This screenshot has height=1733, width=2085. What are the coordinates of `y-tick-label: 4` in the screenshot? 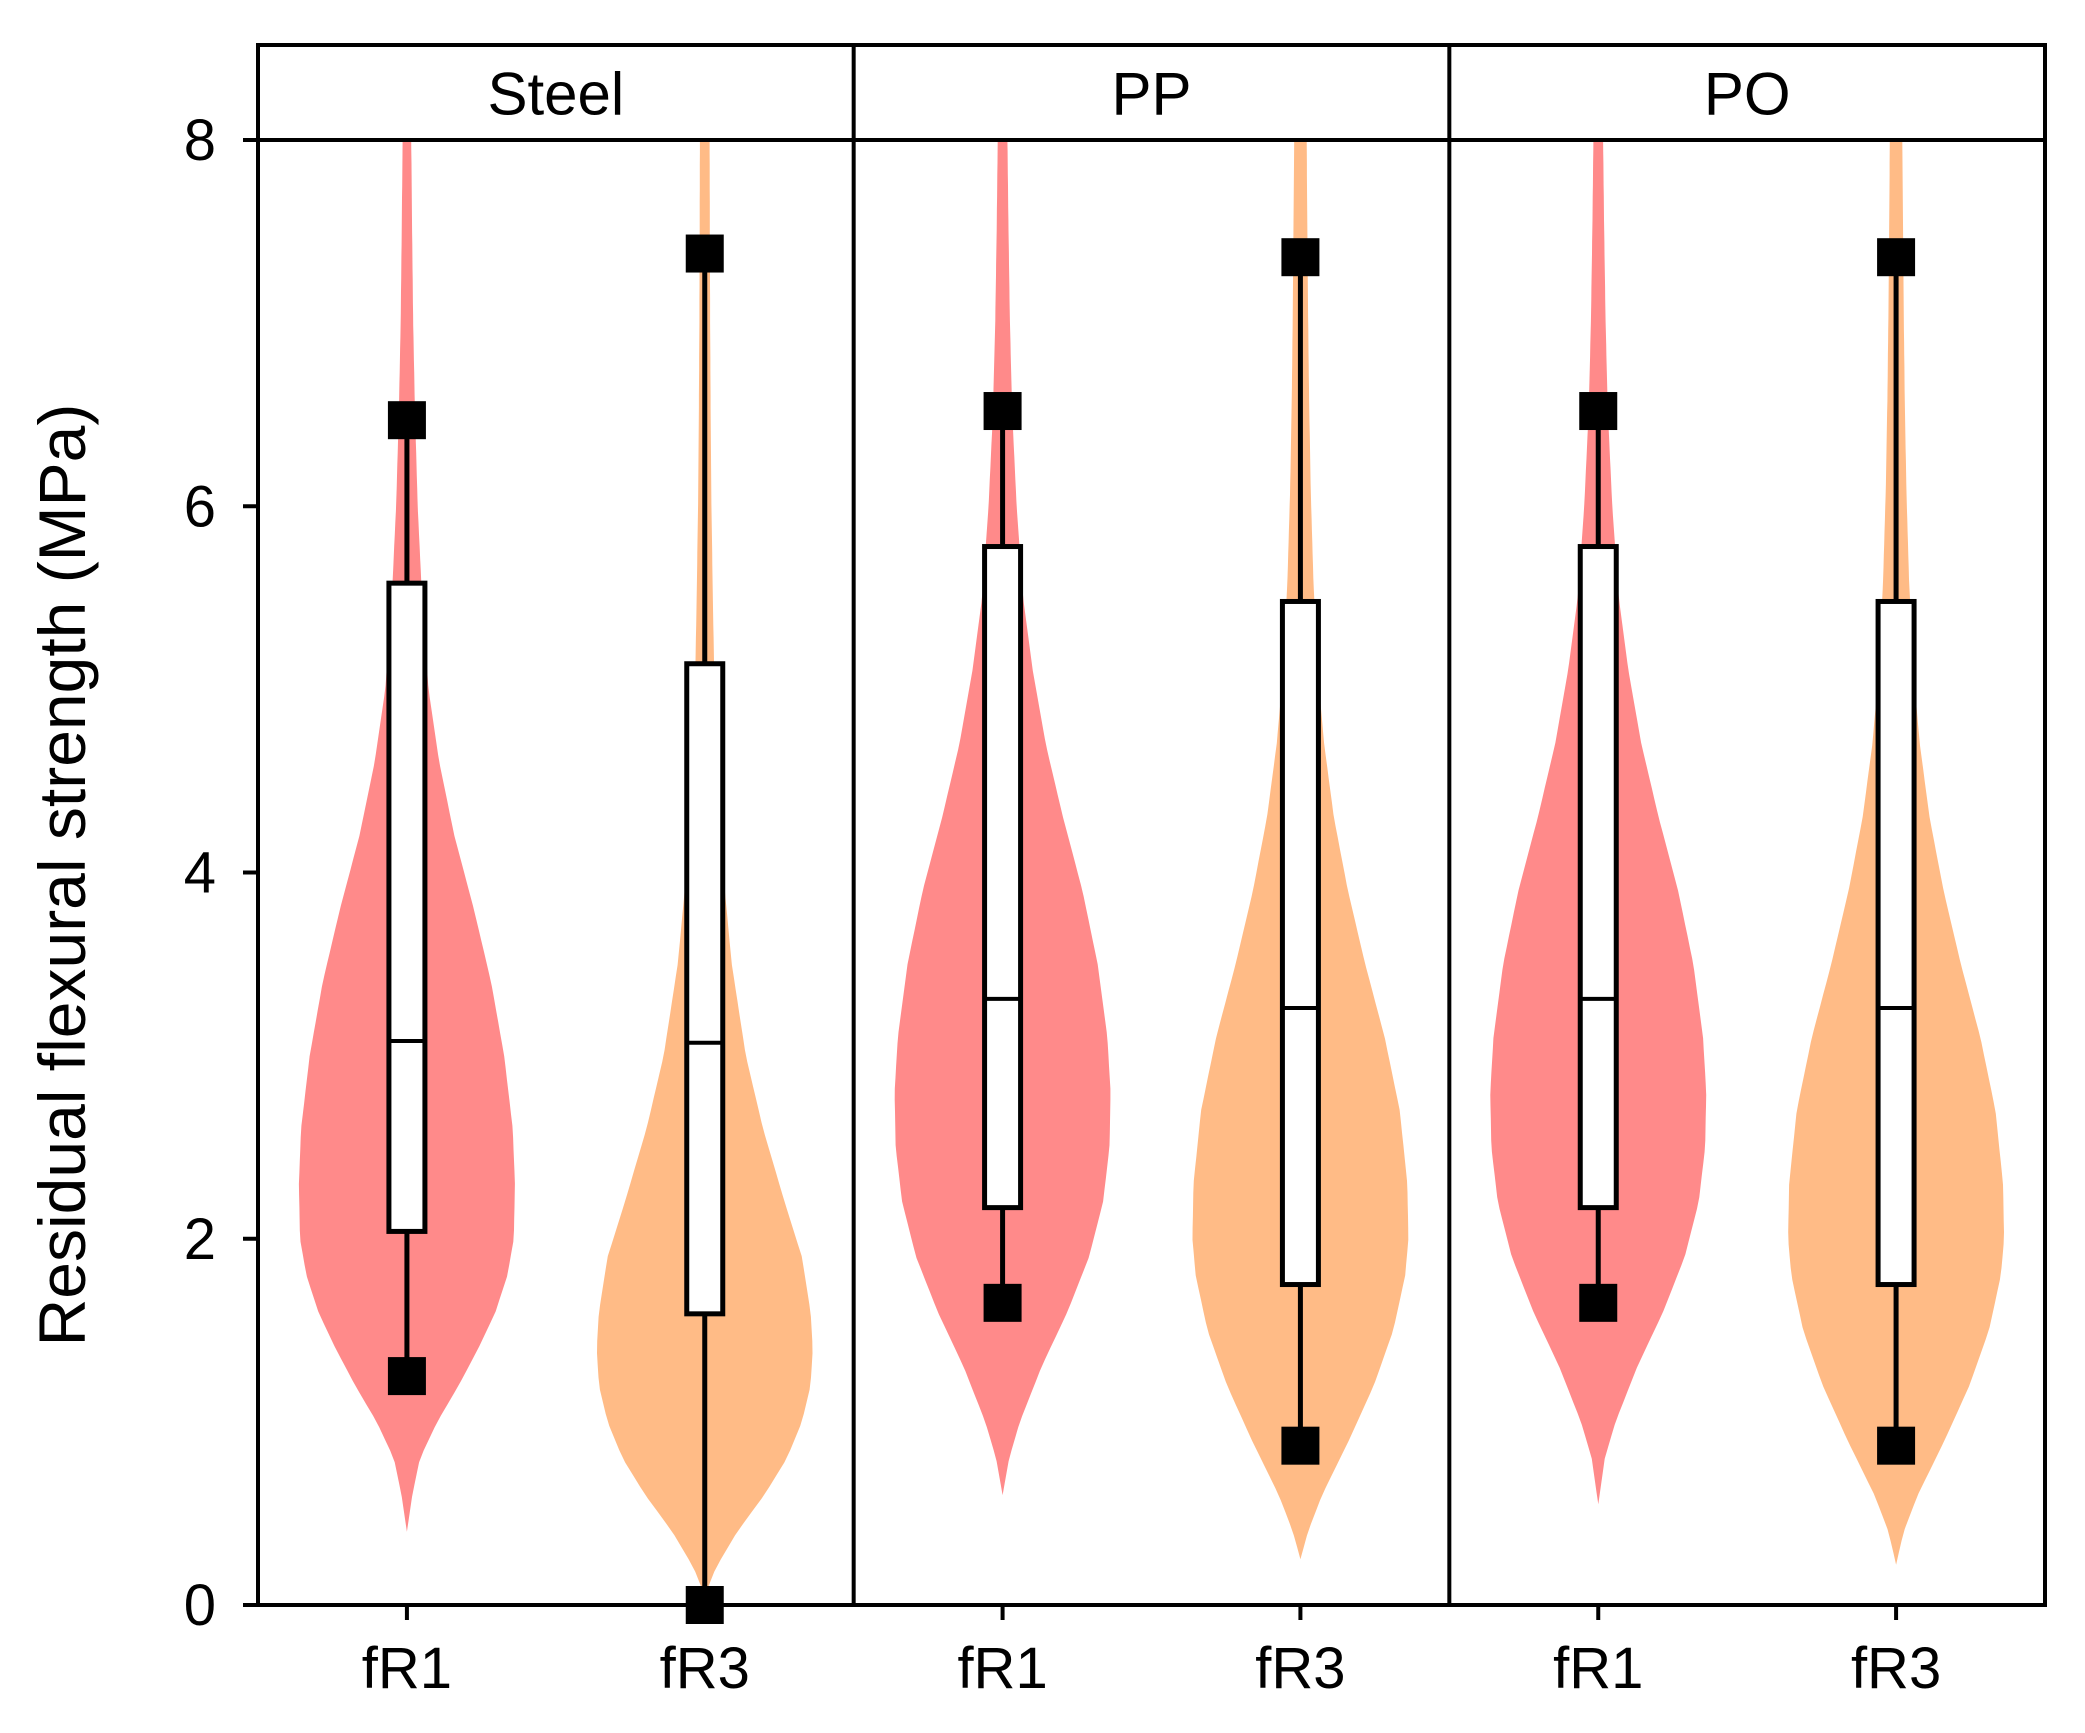 It's located at (200, 873).